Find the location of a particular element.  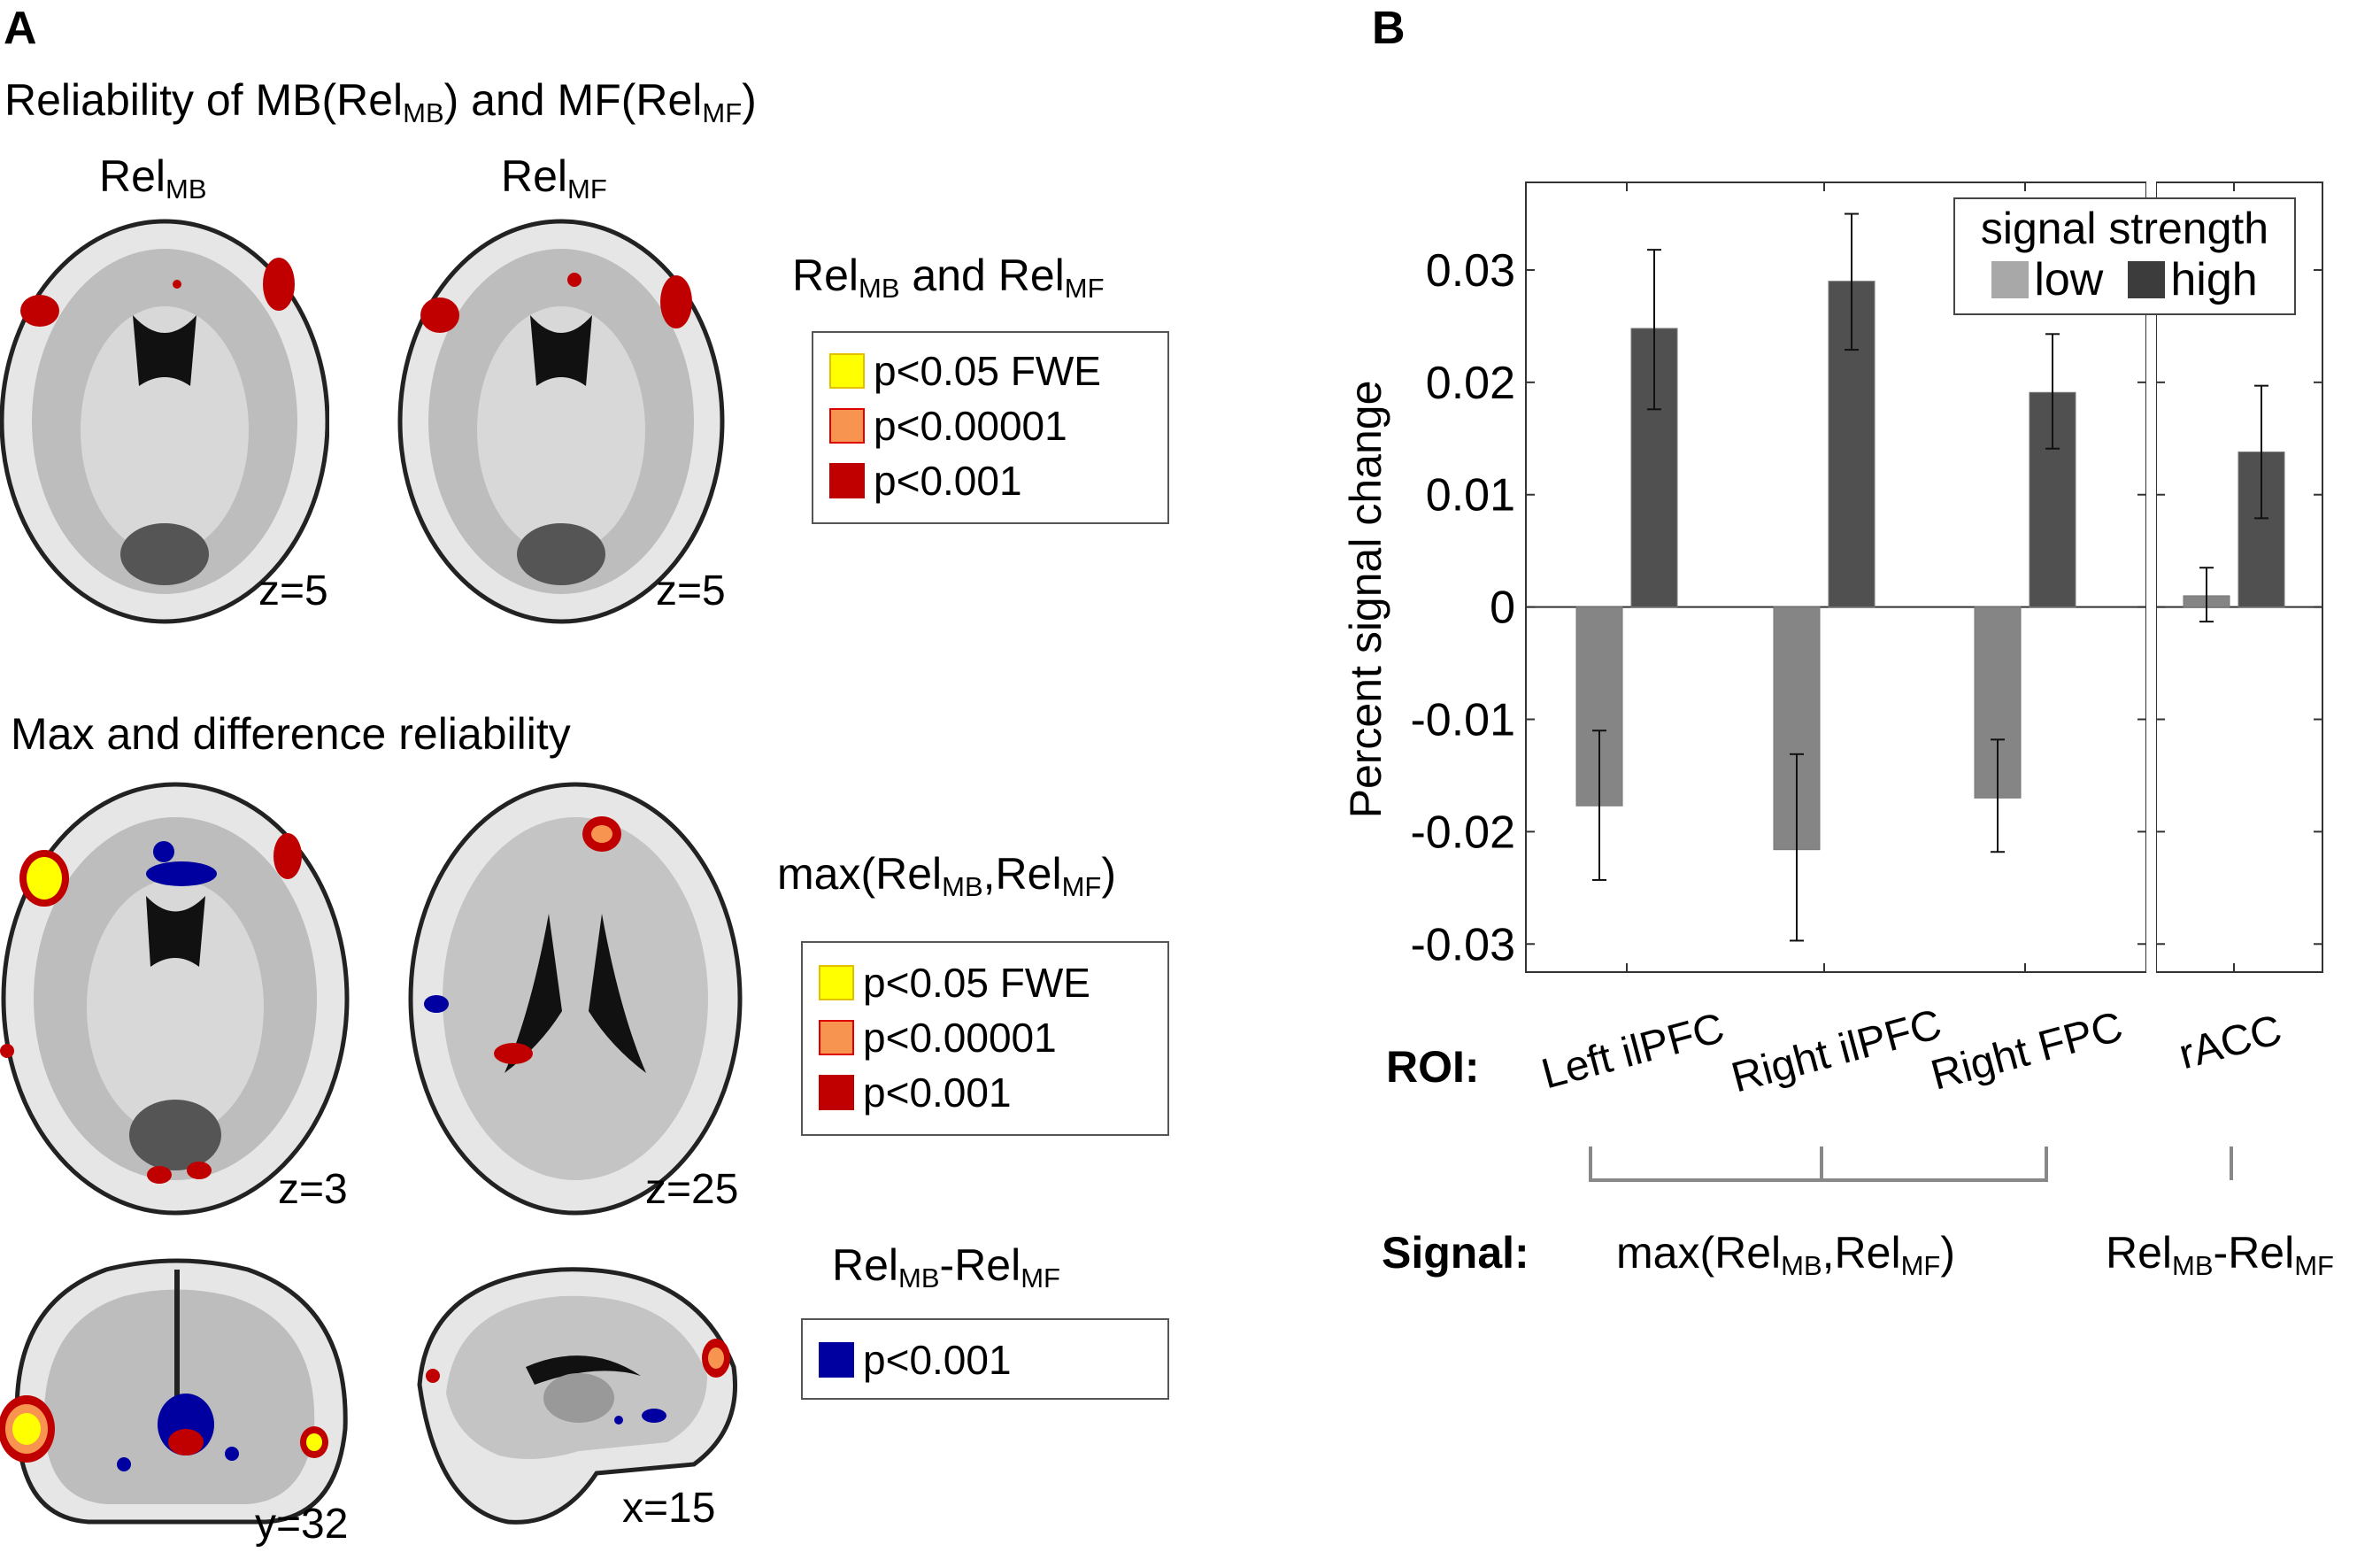

signal-max-label: max(RelMB,RelMF) is located at coordinates (1785, 1254).